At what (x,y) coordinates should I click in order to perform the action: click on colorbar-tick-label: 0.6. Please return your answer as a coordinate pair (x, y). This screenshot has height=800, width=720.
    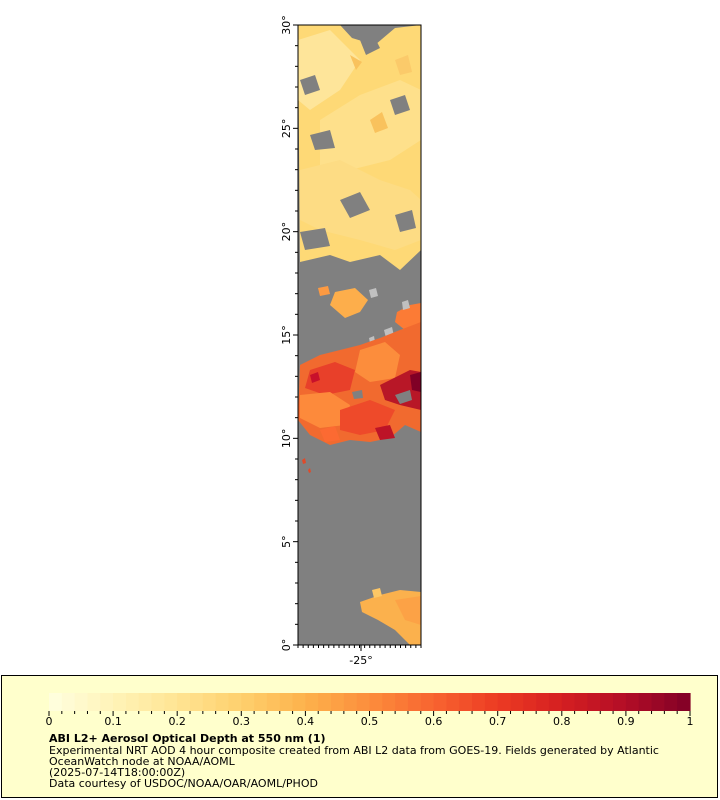
    Looking at the image, I should click on (434, 721).